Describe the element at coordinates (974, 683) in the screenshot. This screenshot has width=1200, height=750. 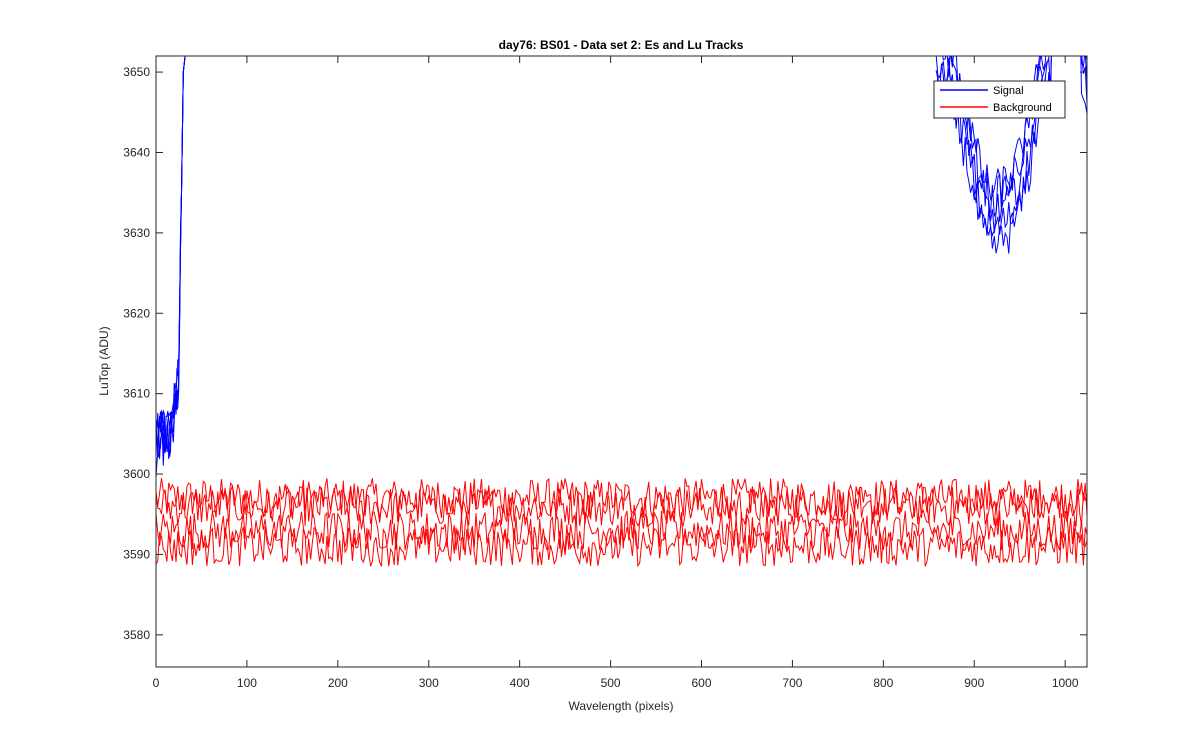
I see `x-tick-label: 900` at that location.